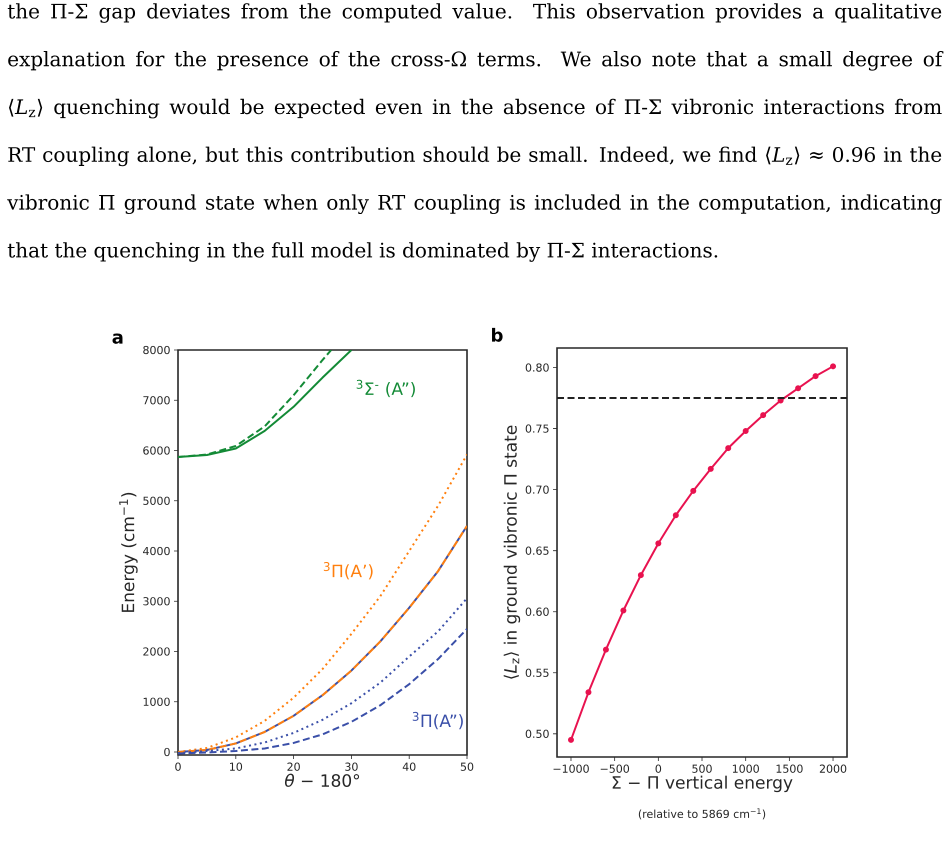 Image resolution: width=949 pixels, height=846 pixels. Describe the element at coordinates (409, 766) in the screenshot. I see `x-tick-label: 40` at that location.